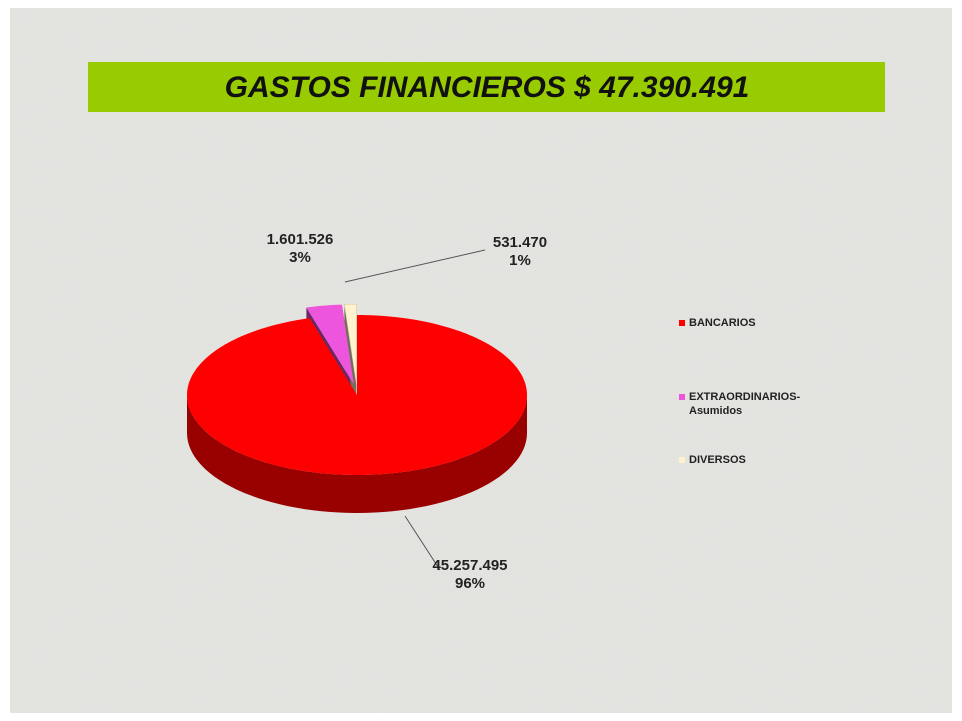 This screenshot has width=962, height=721. I want to click on title-band, so click(486, 87).